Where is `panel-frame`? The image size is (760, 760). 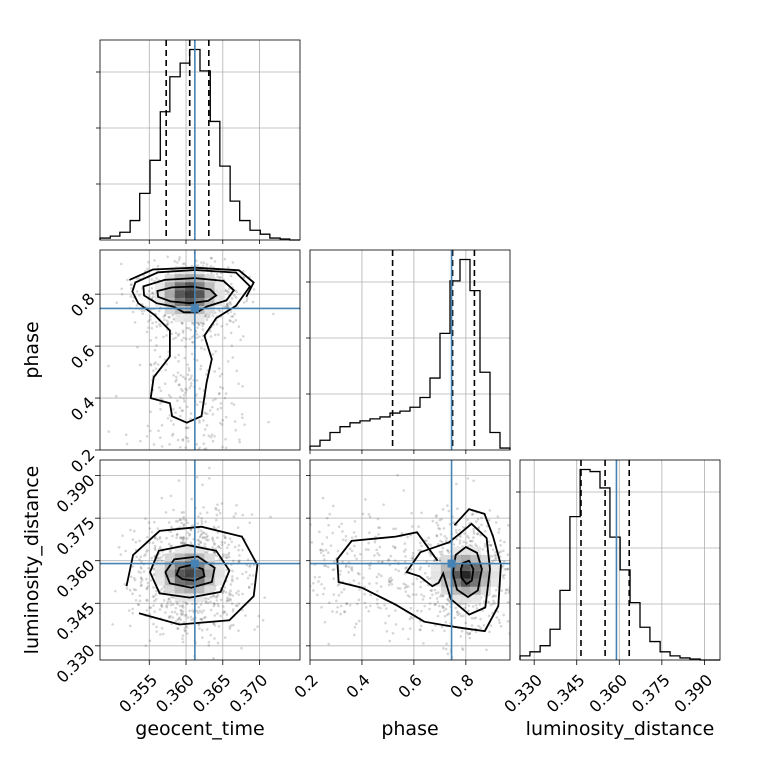
panel-frame is located at coordinates (200, 140).